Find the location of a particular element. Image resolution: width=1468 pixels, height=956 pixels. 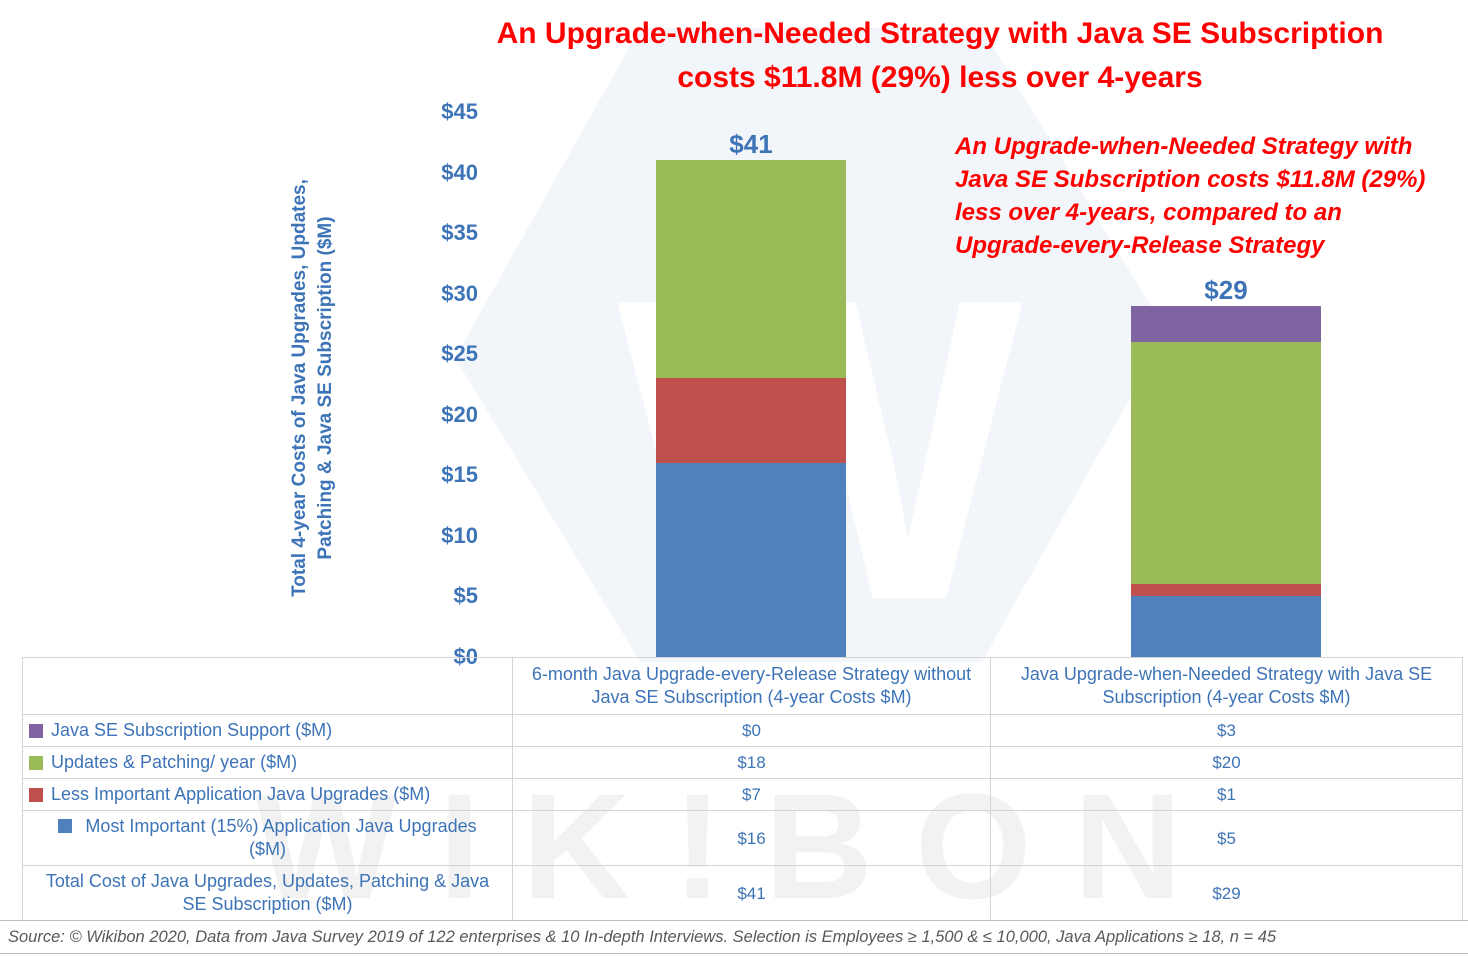

chart-title-line2: costs $11.8M (29%) less over 4-years is located at coordinates (940, 77).